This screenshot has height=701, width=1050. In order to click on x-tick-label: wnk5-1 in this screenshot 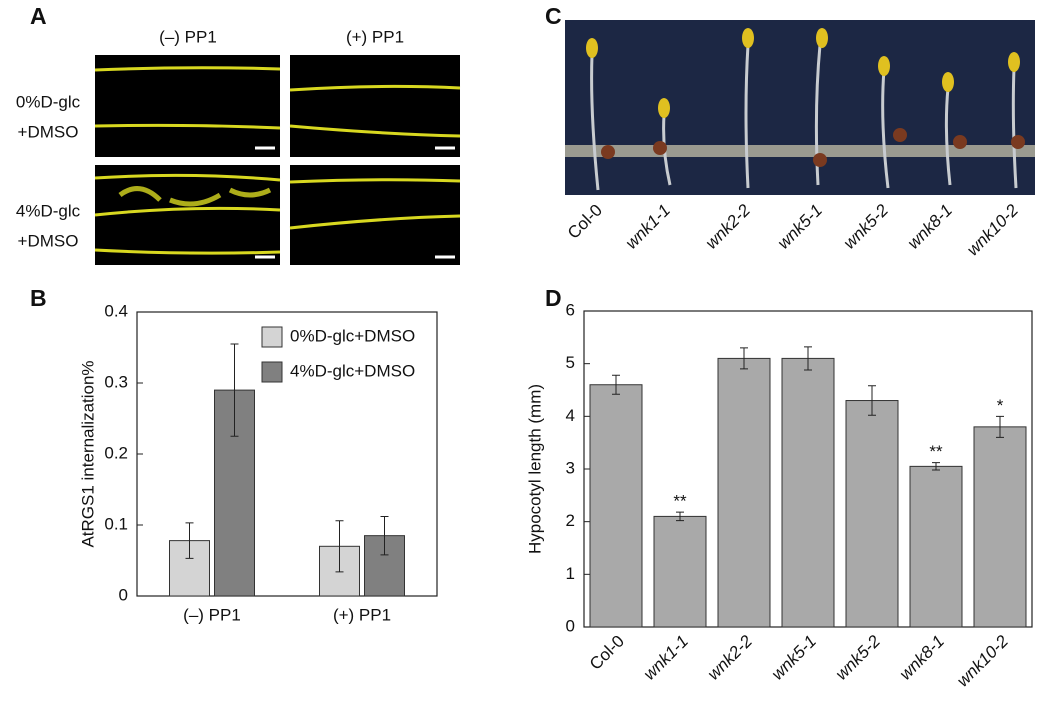, I will do `click(794, 658)`.